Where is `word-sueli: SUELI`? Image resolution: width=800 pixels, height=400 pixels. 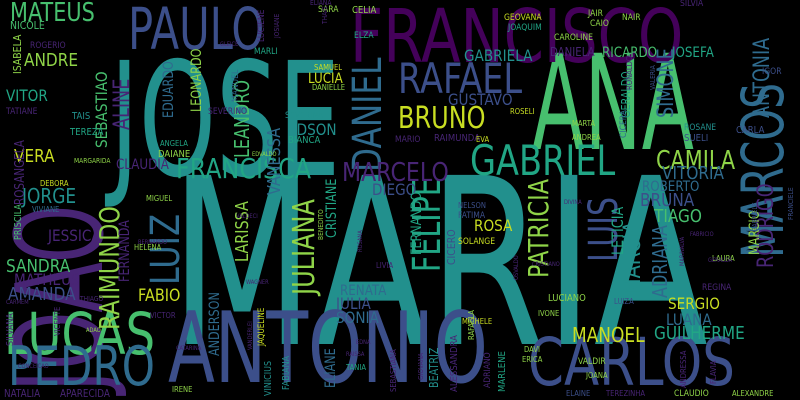 word-sueli: SUELI is located at coordinates (696, 138).